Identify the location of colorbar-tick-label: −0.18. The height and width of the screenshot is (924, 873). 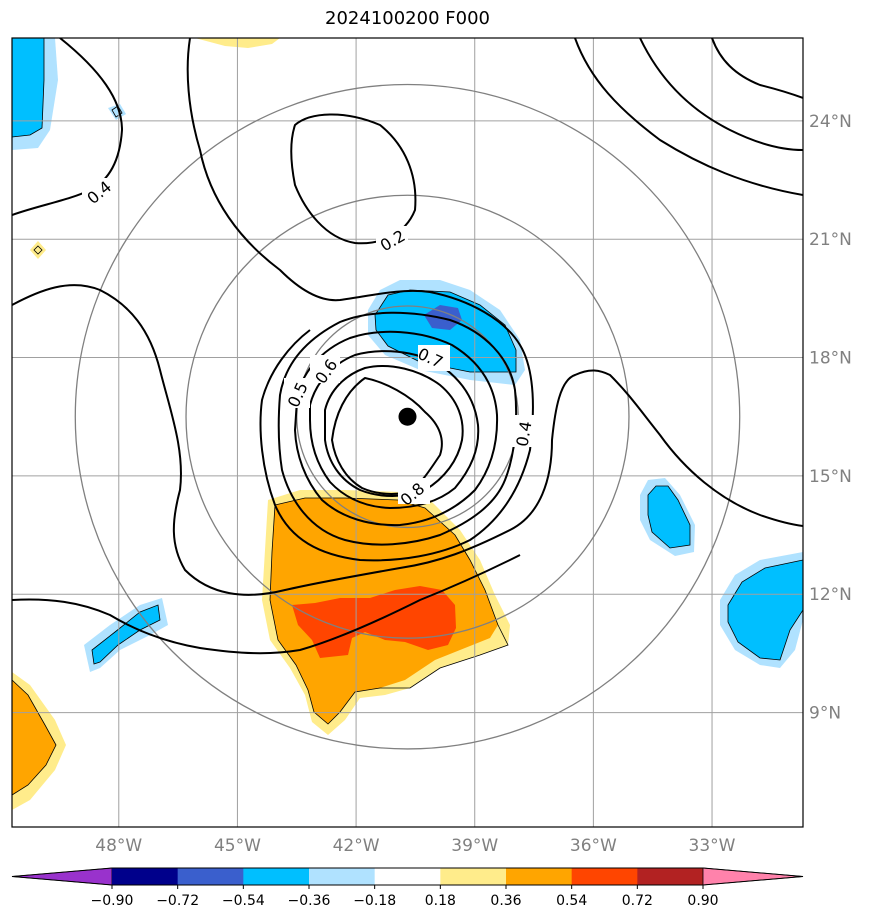
(374, 901).